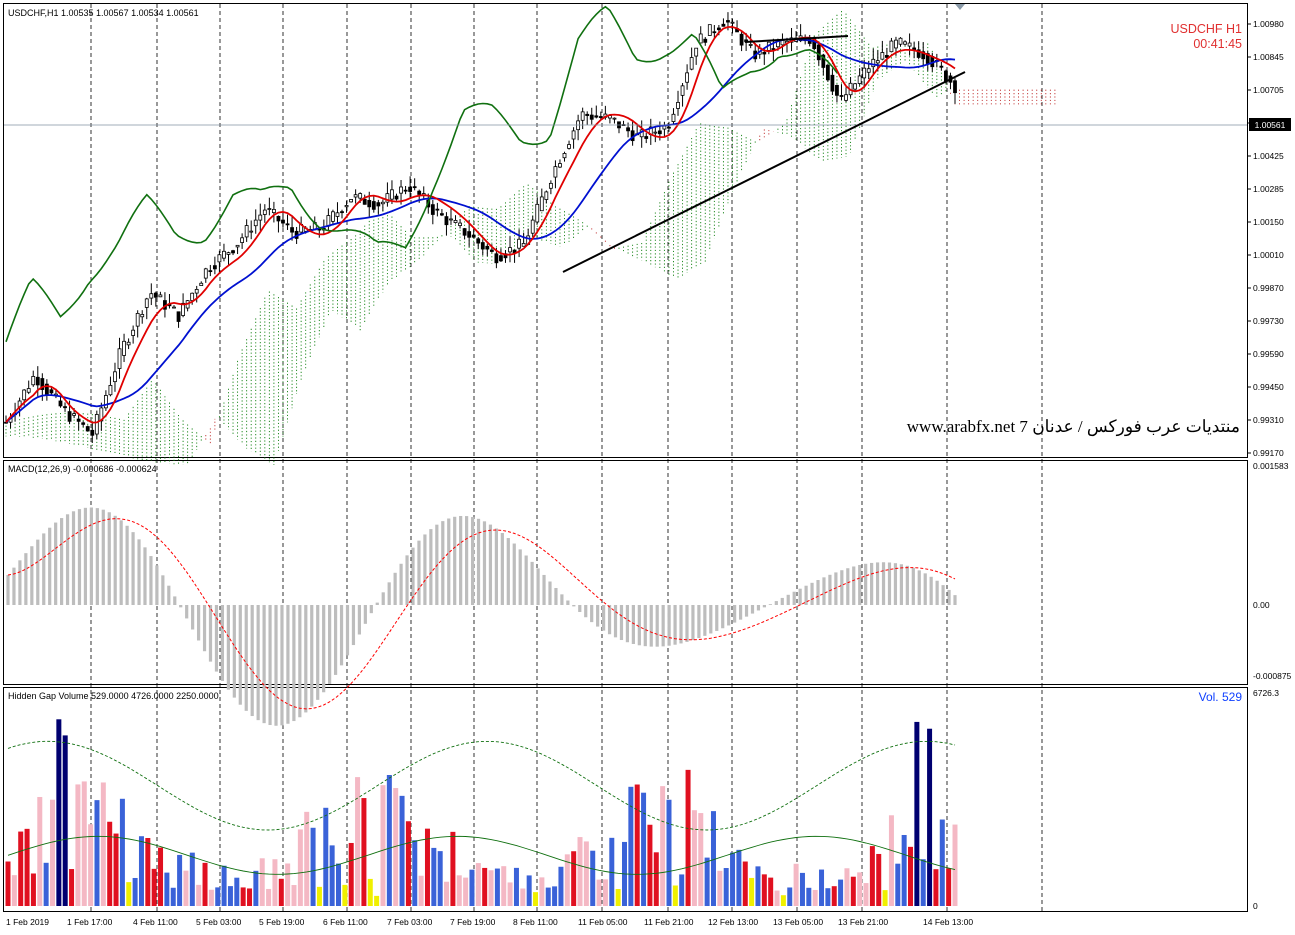 The width and height of the screenshot is (1295, 935). Describe the element at coordinates (1255, 906) in the screenshot. I see `volume-tick-label: 0` at that location.